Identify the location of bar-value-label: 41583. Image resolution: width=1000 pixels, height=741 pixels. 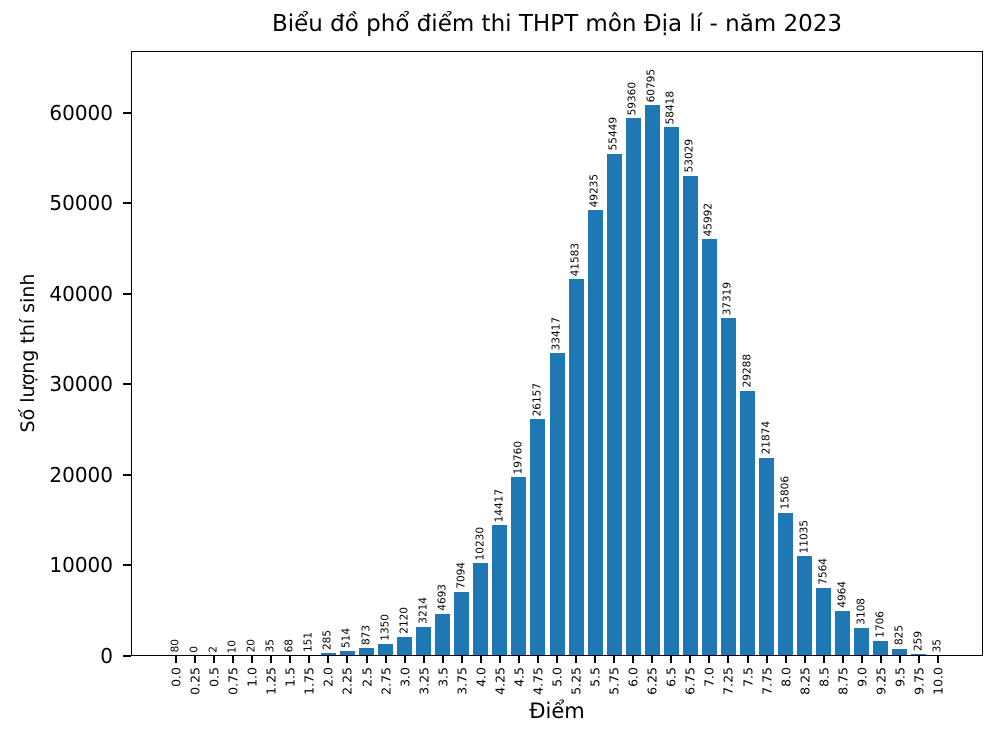
(575, 259).